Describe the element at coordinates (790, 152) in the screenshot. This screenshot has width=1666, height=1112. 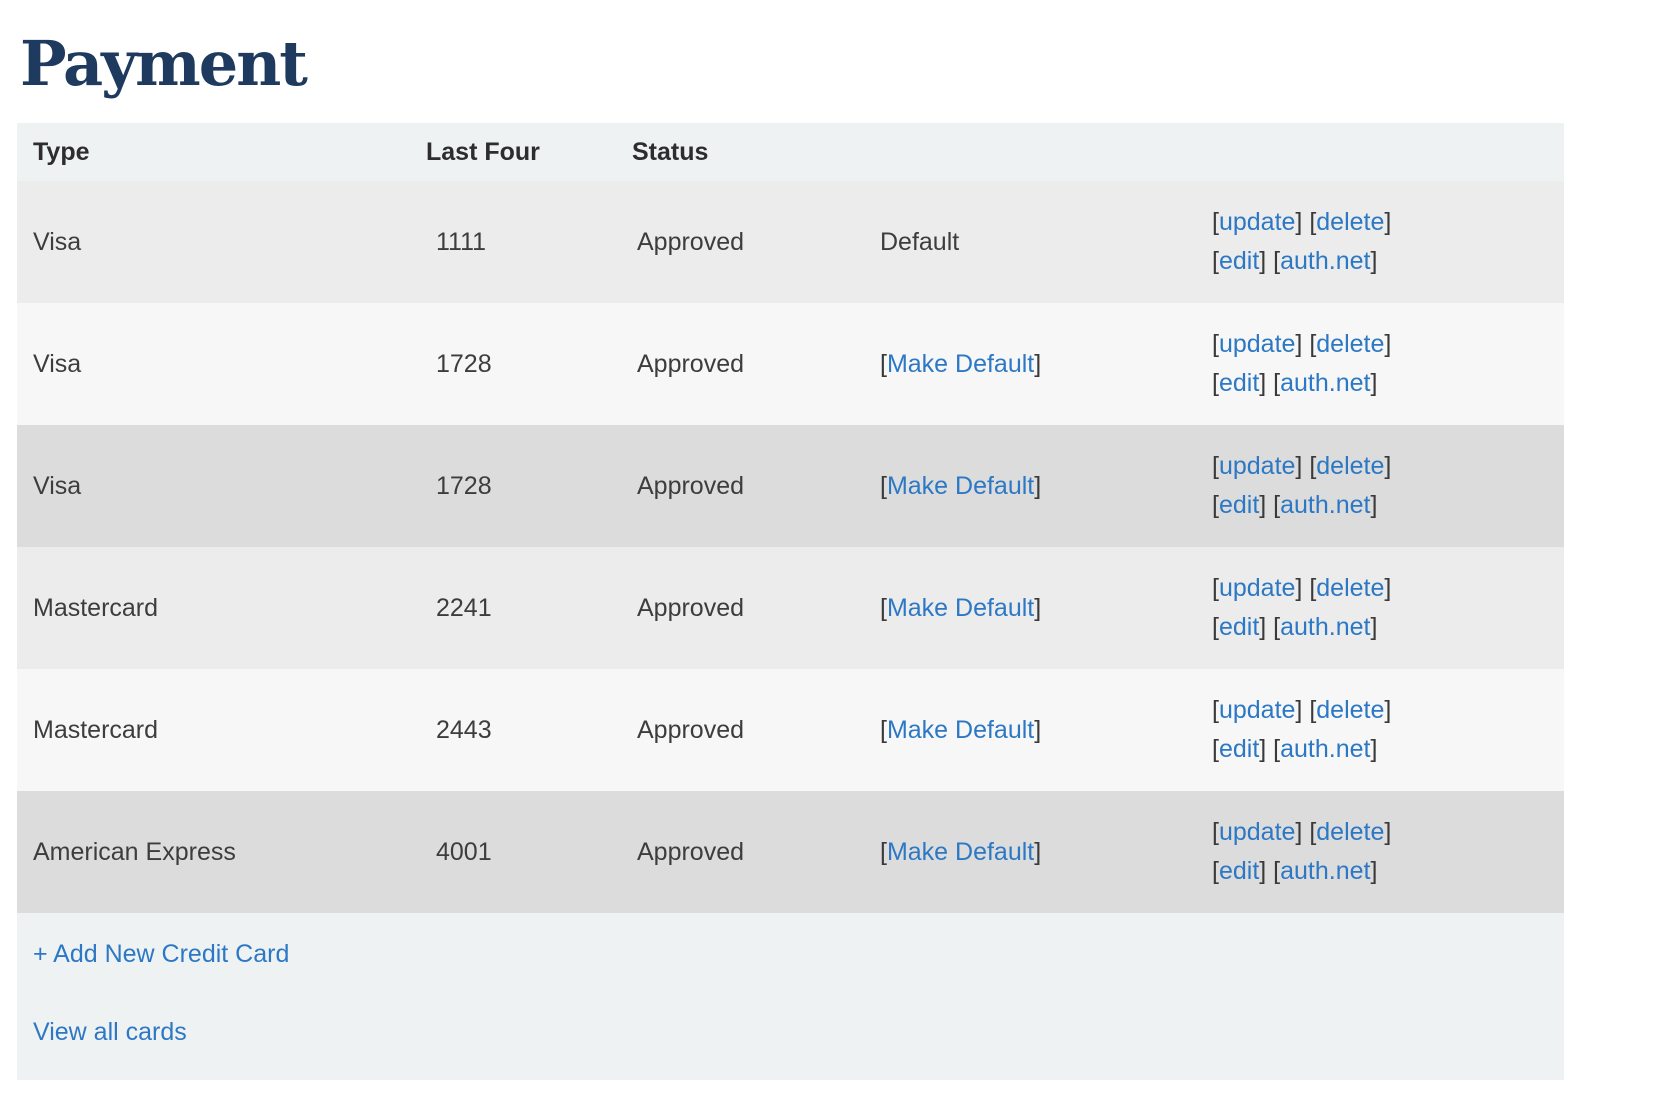
I see `table-header-row: Type Last Four Status` at that location.